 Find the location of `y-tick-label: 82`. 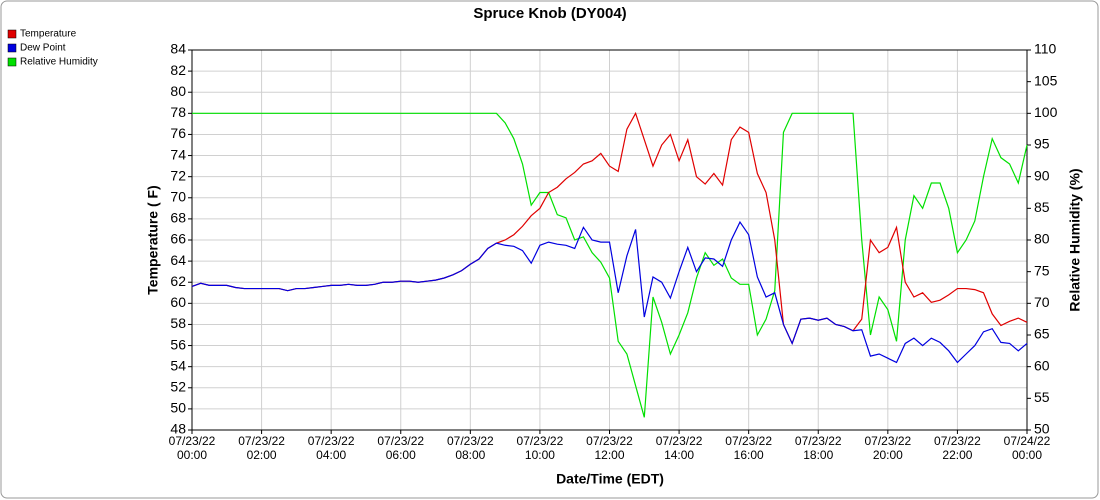

y-tick-label: 82 is located at coordinates (178, 70).